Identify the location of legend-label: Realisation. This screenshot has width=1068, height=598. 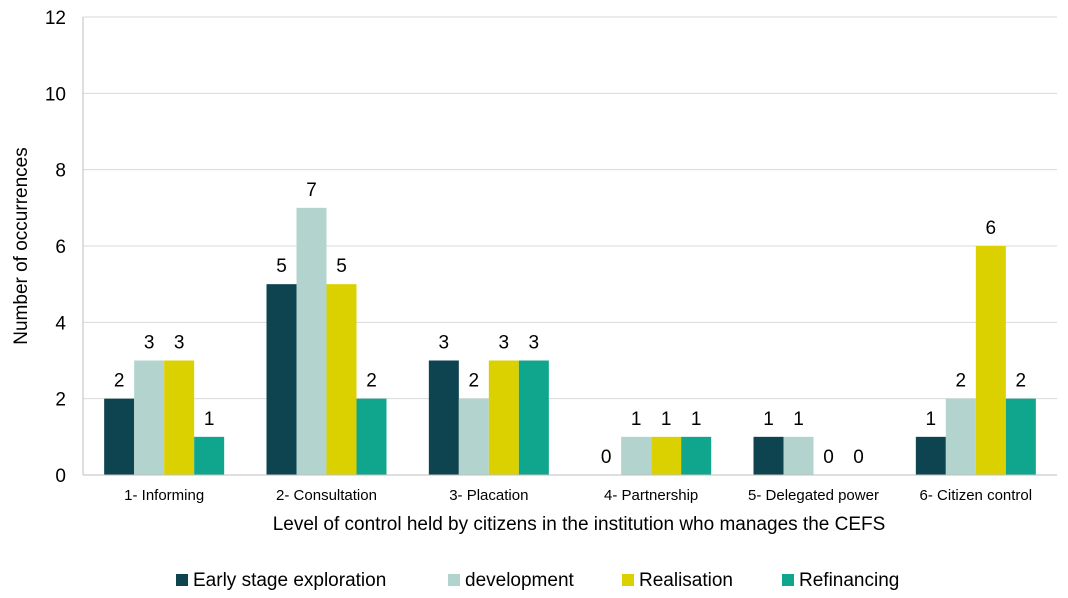
(686, 580).